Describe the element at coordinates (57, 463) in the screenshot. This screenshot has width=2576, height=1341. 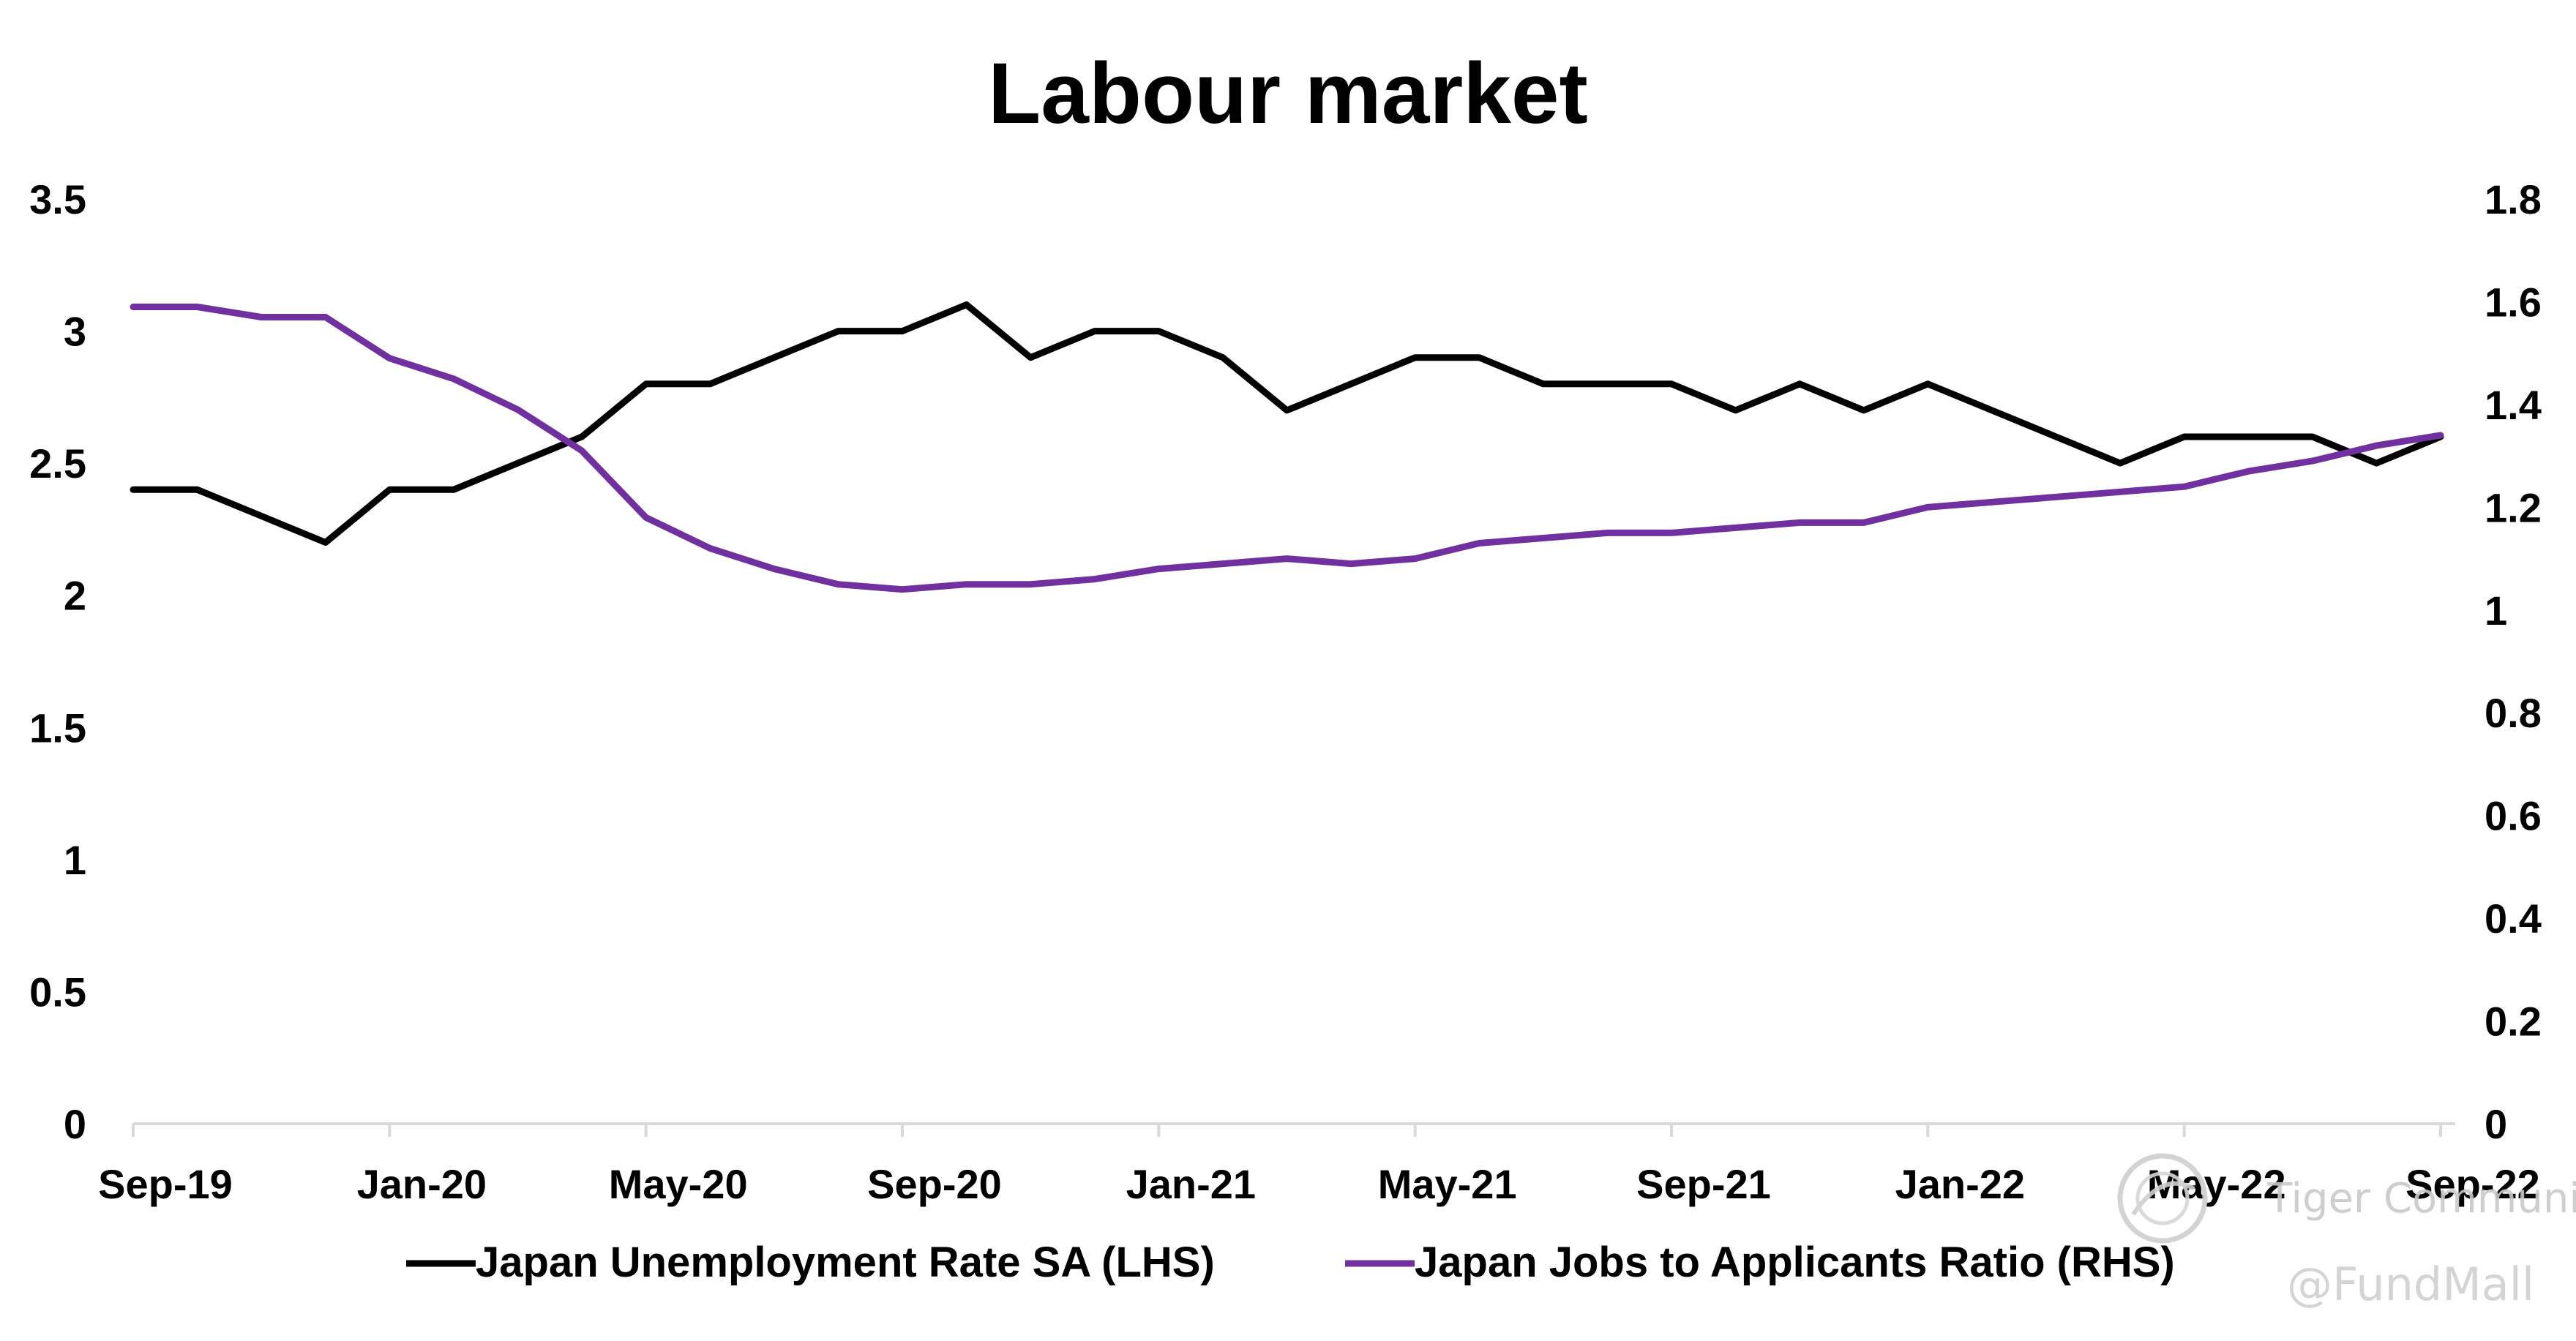
I see `y-left-tick-label: 2.5` at that location.